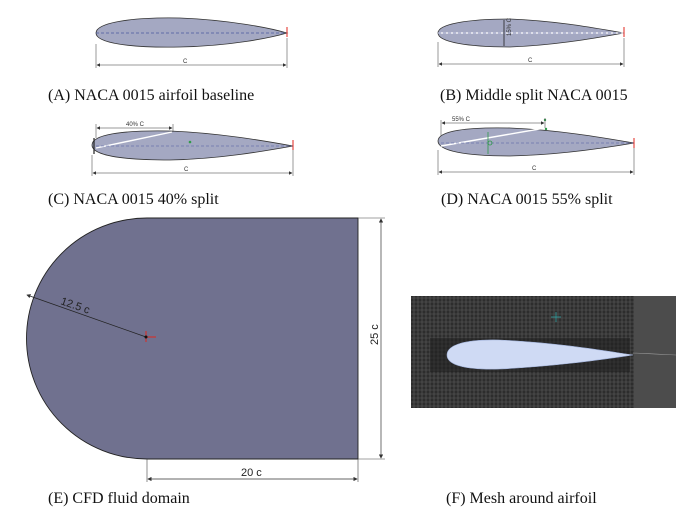  I want to click on panel-c: 40% C C, so click(192, 149).